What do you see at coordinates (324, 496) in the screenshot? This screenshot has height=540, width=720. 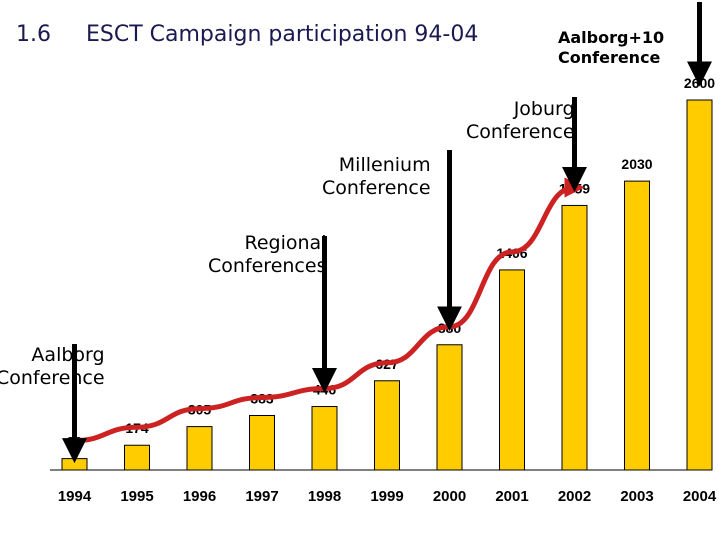 I see `x-tick-1998: 1998` at bounding box center [324, 496].